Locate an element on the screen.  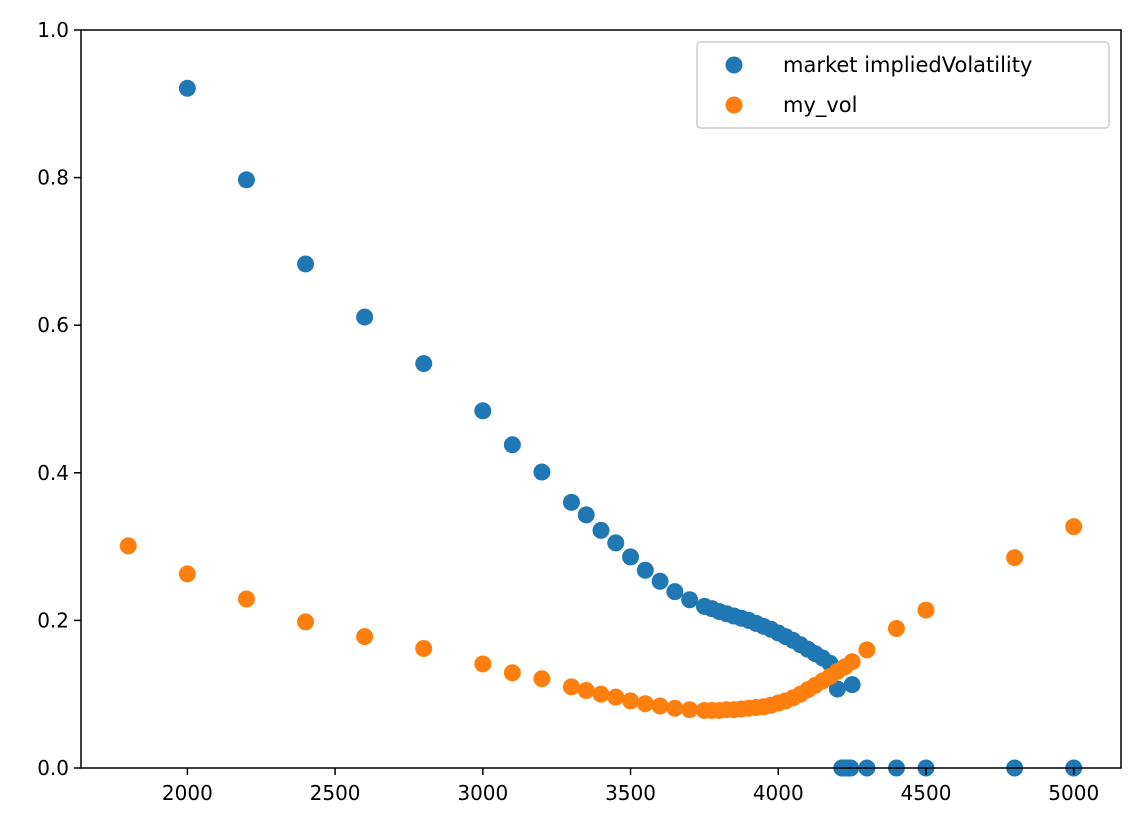
y-tick-label: 0.8 is located at coordinates (53, 178).